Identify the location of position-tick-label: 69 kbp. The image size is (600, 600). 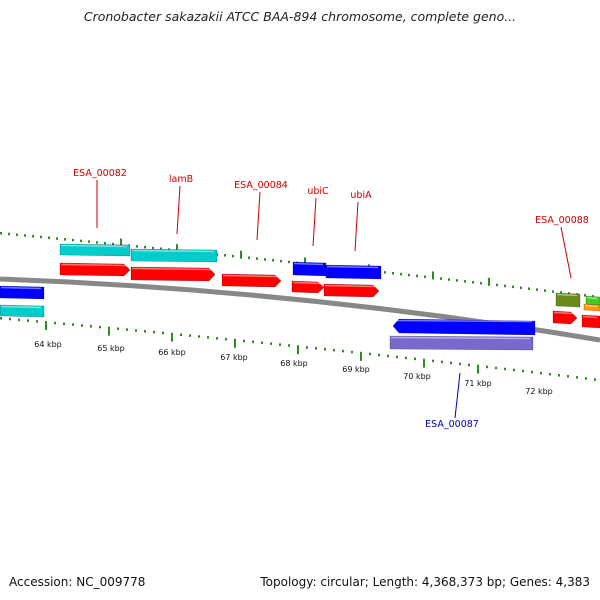
(356, 369).